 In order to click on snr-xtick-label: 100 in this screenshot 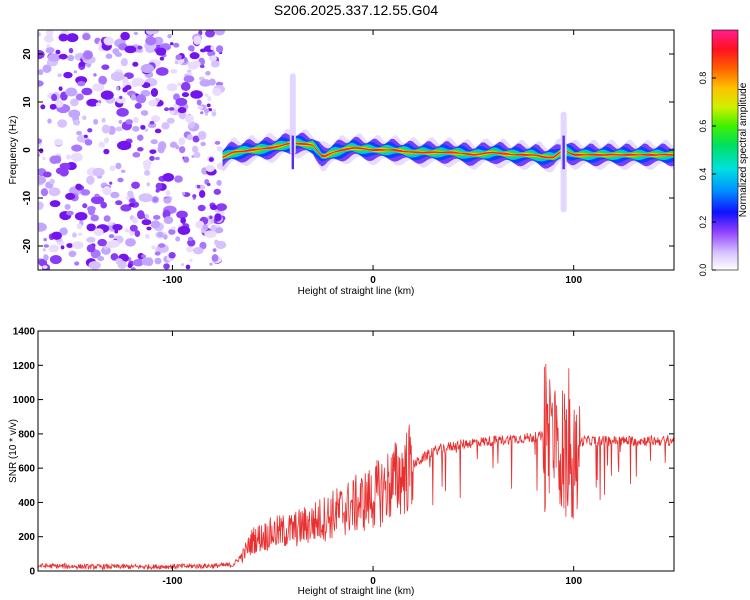, I will do `click(573, 581)`.